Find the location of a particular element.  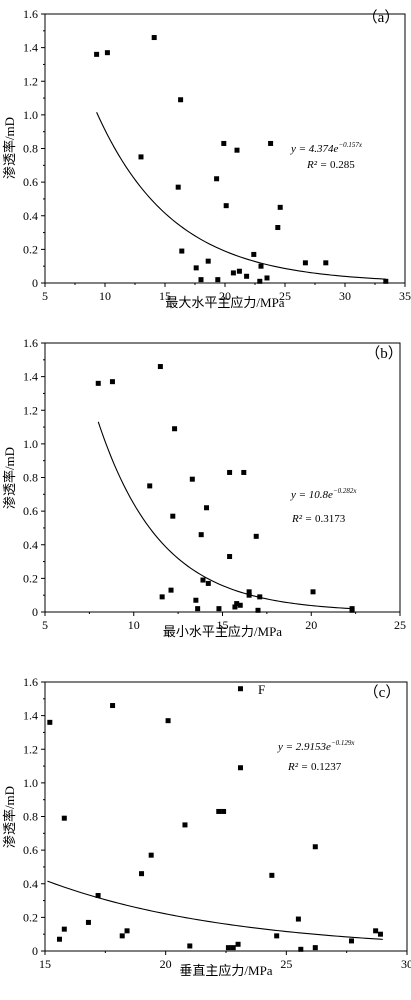

r-squared-value: 0.285 is located at coordinates (342, 165).